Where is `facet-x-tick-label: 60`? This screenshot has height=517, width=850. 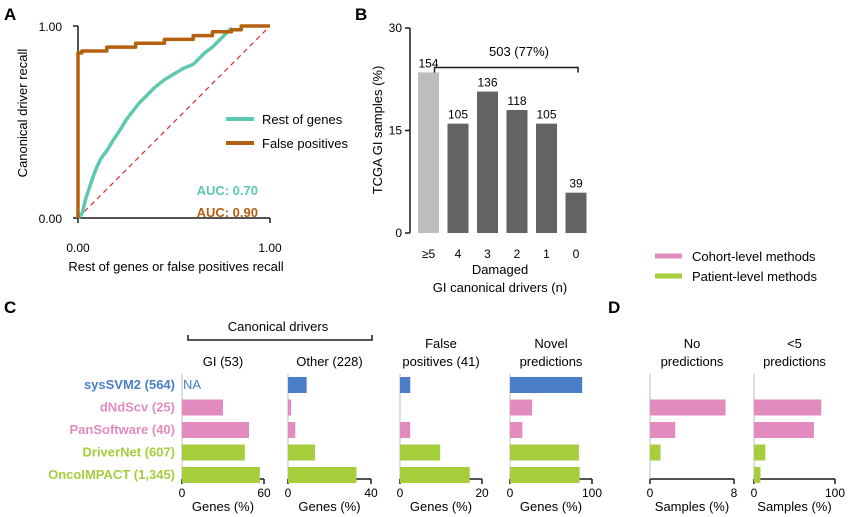
facet-x-tick-label: 60 is located at coordinates (264, 493).